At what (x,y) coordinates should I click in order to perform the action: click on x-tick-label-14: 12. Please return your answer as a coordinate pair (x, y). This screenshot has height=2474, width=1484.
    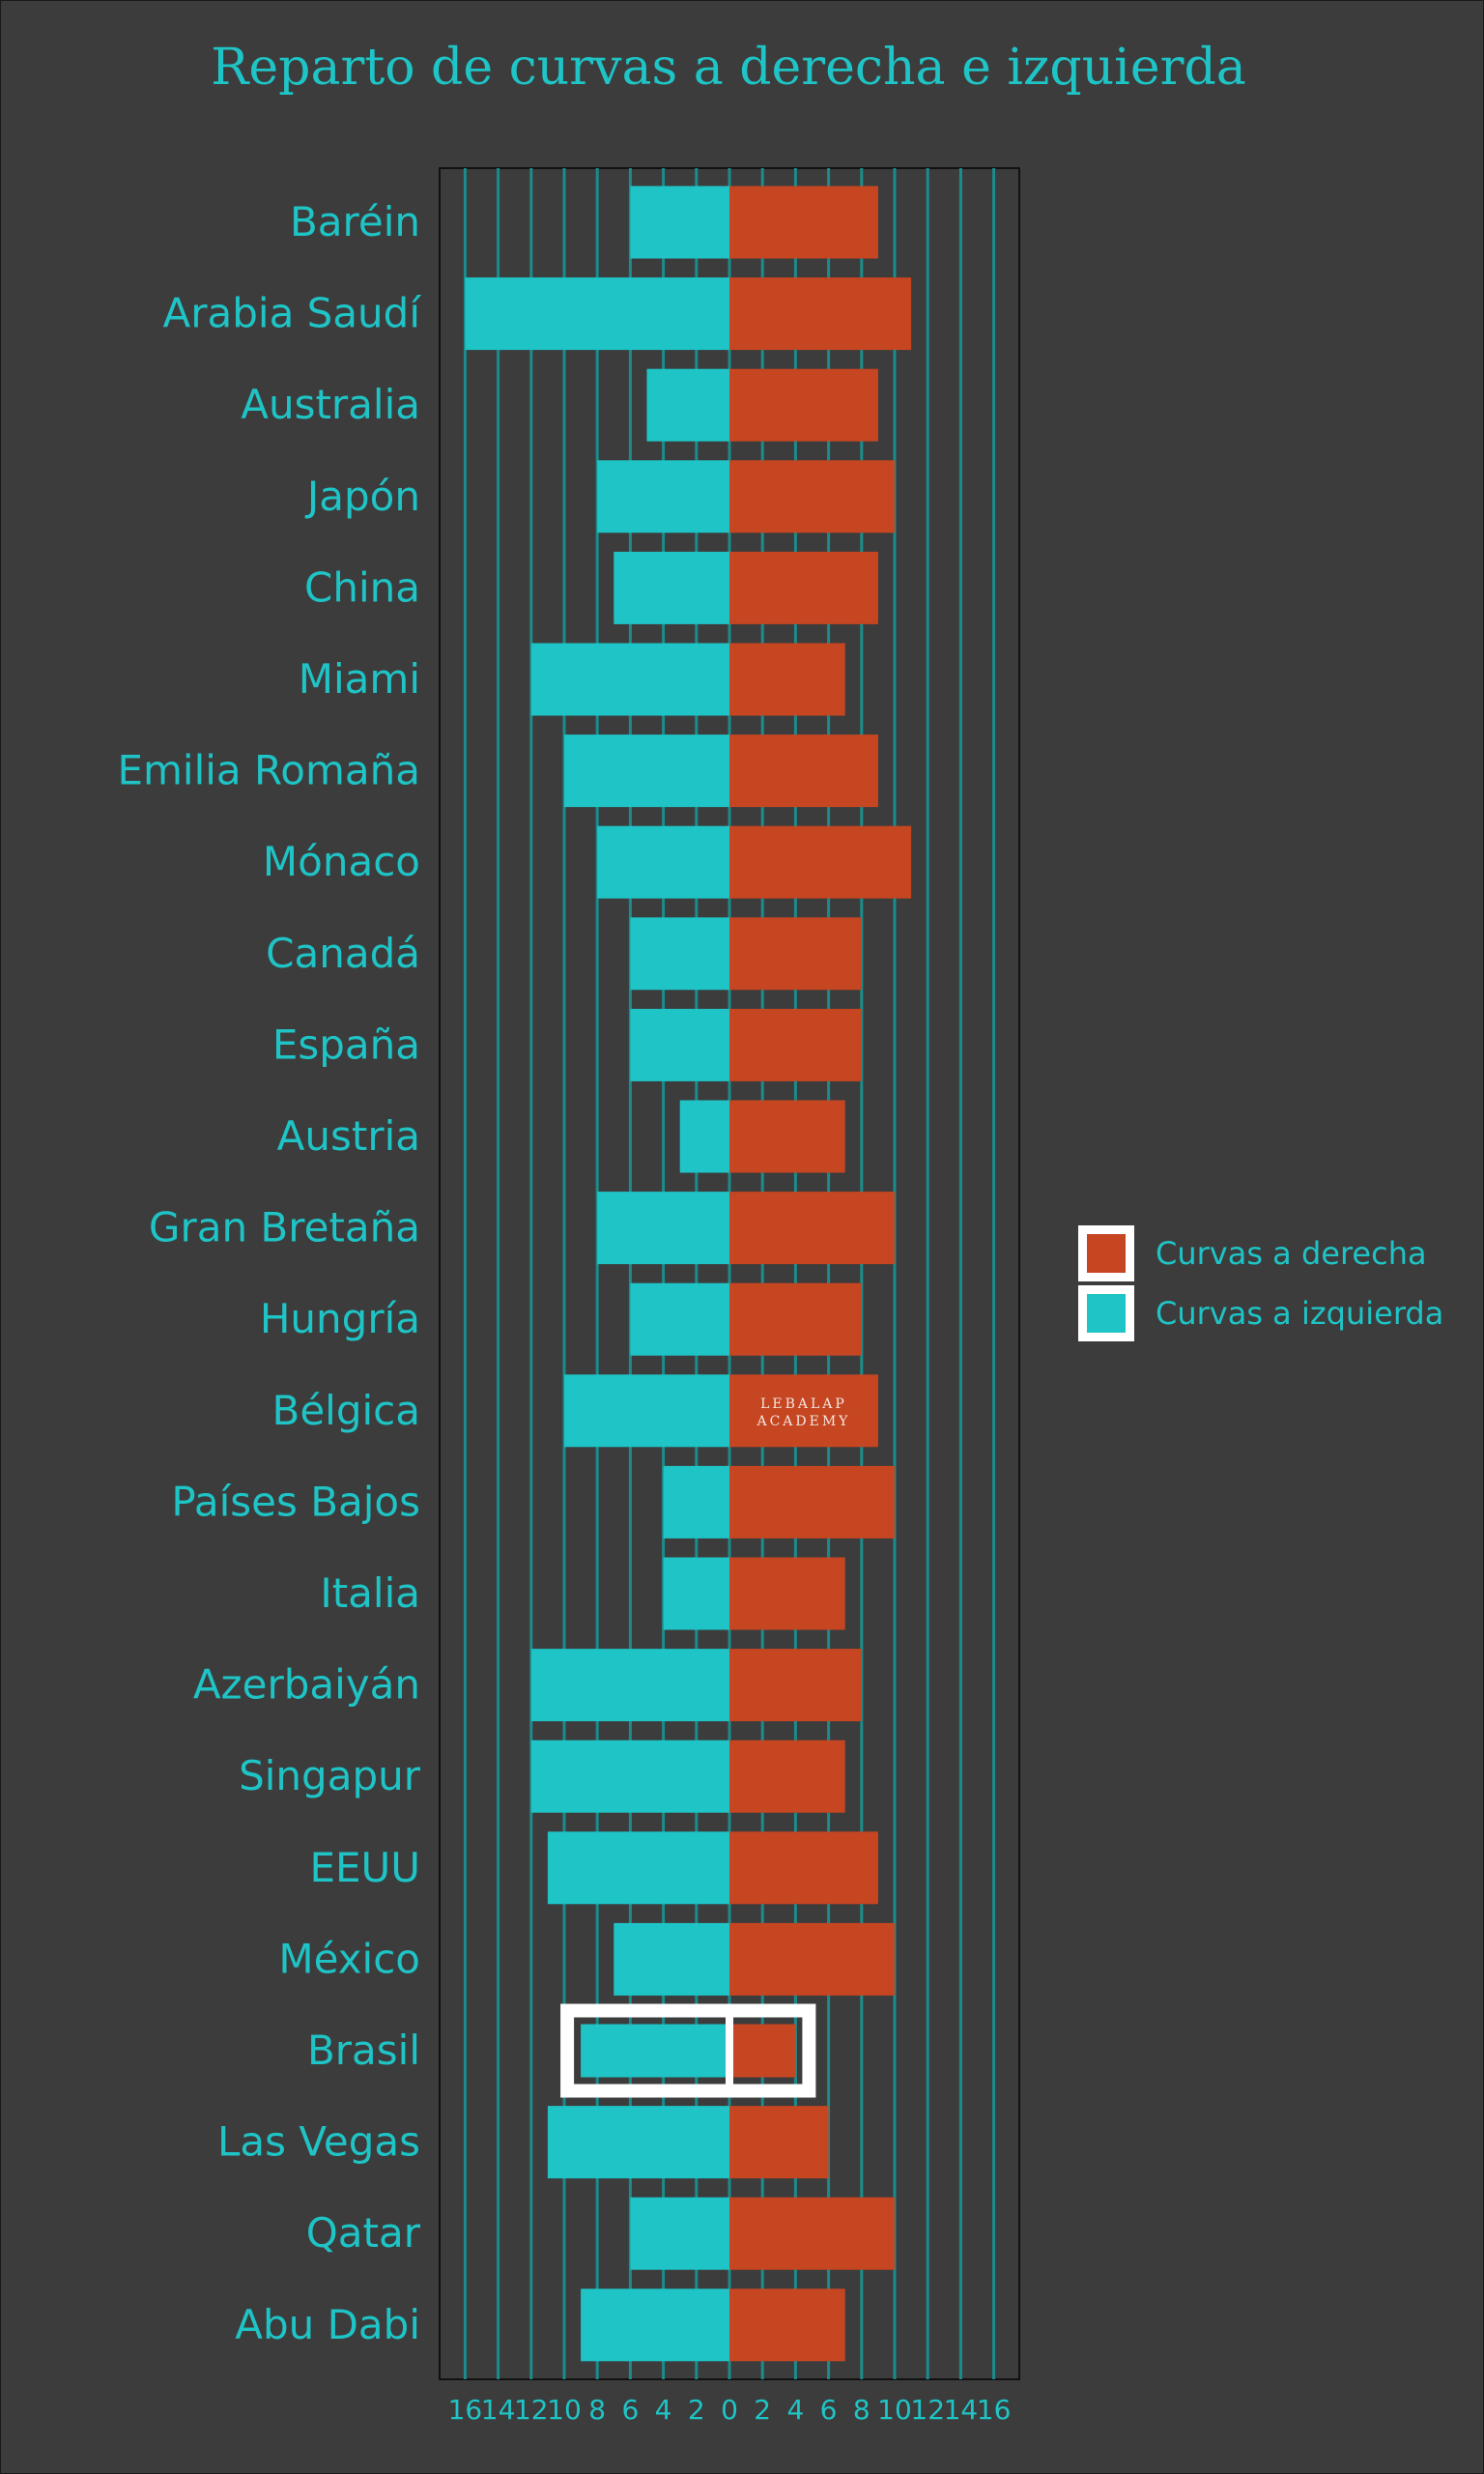
    Looking at the image, I should click on (927, 2410).